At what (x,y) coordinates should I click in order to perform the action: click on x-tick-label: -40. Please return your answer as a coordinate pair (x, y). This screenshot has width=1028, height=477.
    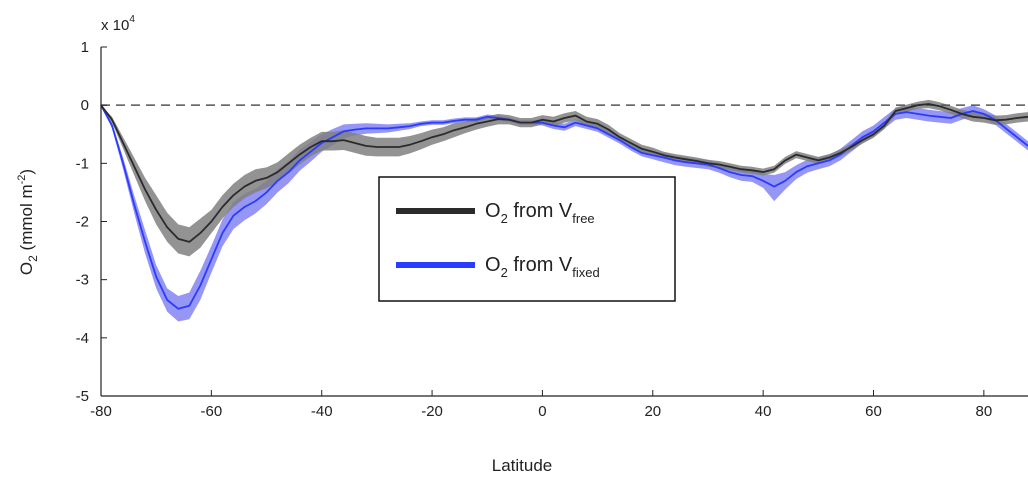
    Looking at the image, I should click on (322, 411).